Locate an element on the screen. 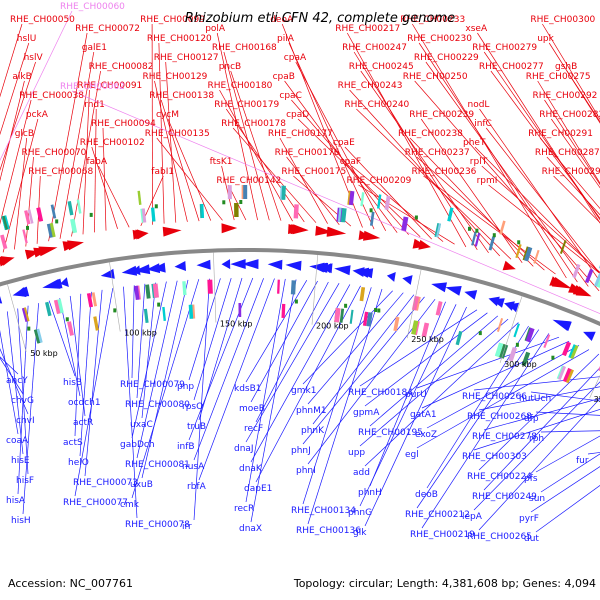 Image resolution: width=600 pixels, height=600 pixels. scale-label: 150 kbp is located at coordinates (236, 324).